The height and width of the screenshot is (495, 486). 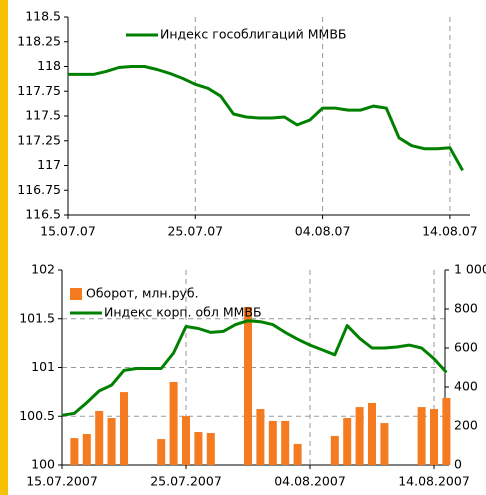 I want to click on y-tick-label: 100.5, so click(x=37, y=415).